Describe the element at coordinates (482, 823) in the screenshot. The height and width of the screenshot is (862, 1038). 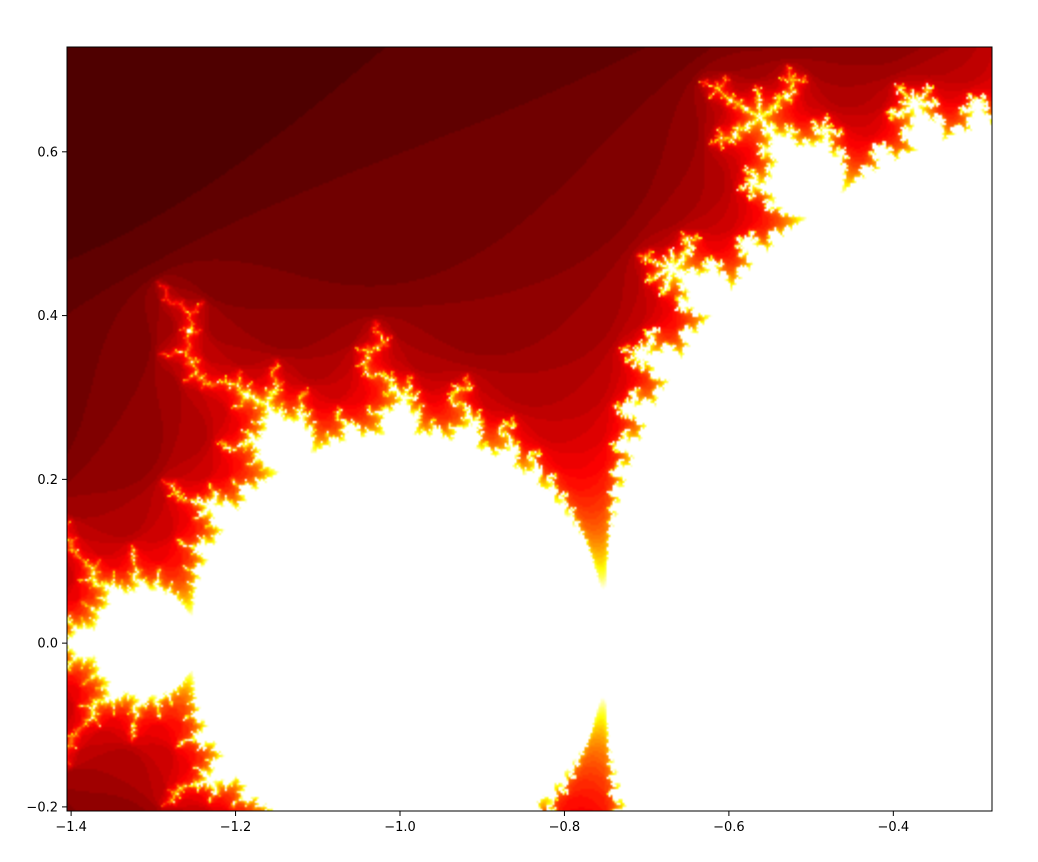
I see `x-axis: −1.4 −1.2 −1.0 −0.8 −0.6 −0.4` at that location.